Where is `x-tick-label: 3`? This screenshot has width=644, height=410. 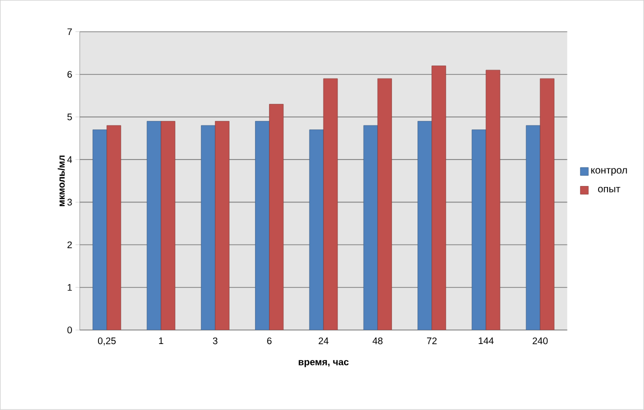 x-tick-label: 3 is located at coordinates (215, 341).